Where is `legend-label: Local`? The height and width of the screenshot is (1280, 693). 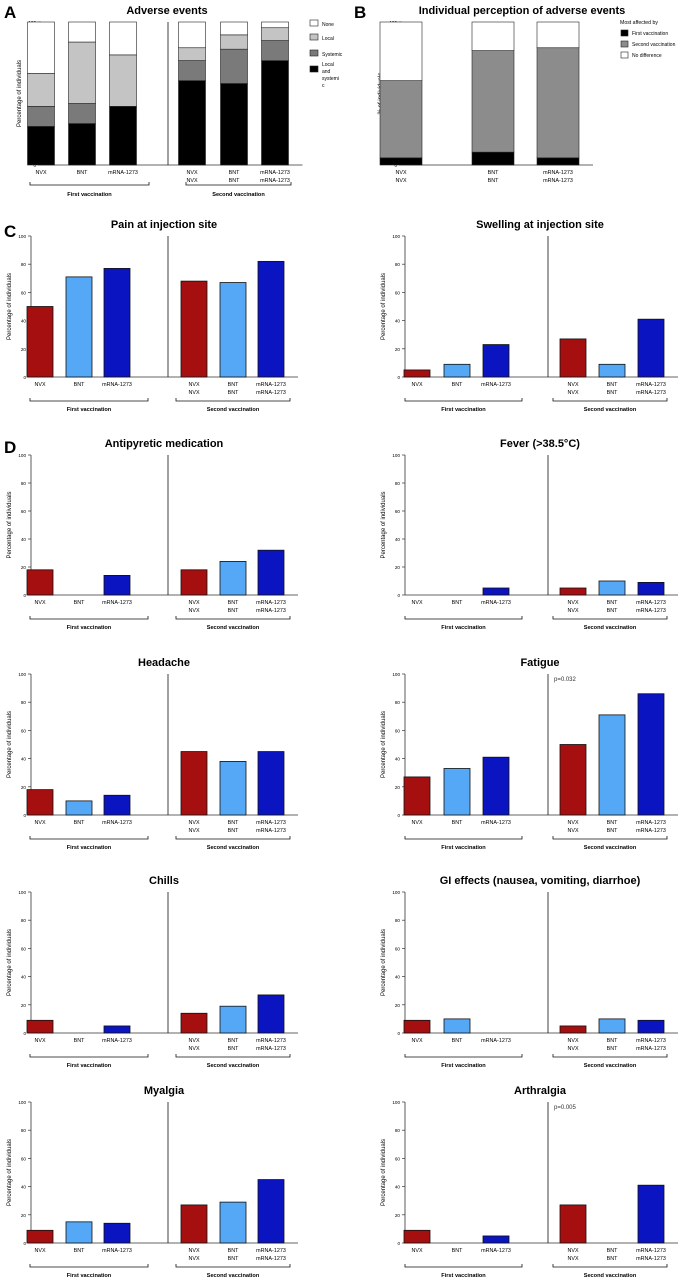
legend-label: Local is located at coordinates (328, 65).